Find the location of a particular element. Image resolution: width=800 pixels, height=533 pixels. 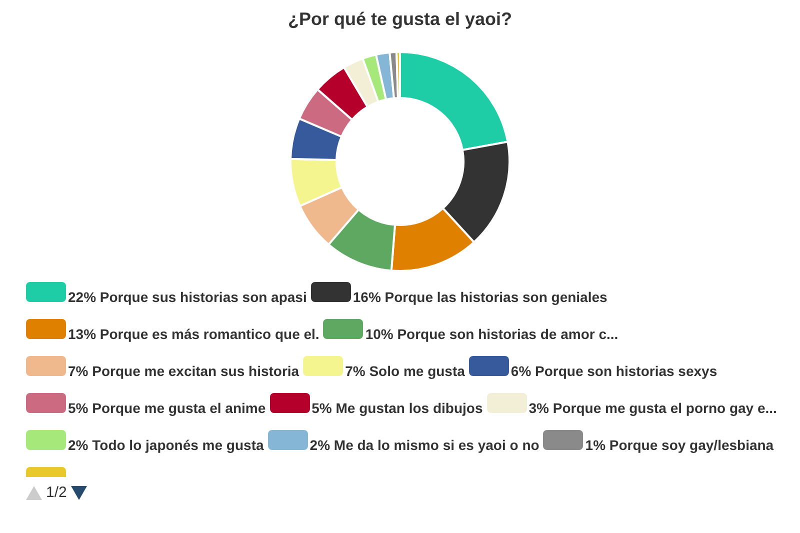

legend-label: 2% Me da lo mismo si es yaoi o no is located at coordinates (425, 445).